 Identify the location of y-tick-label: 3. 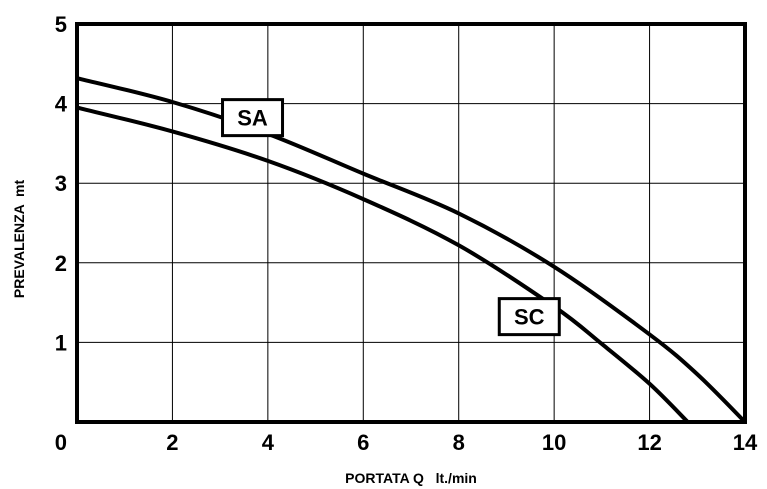
(61, 183).